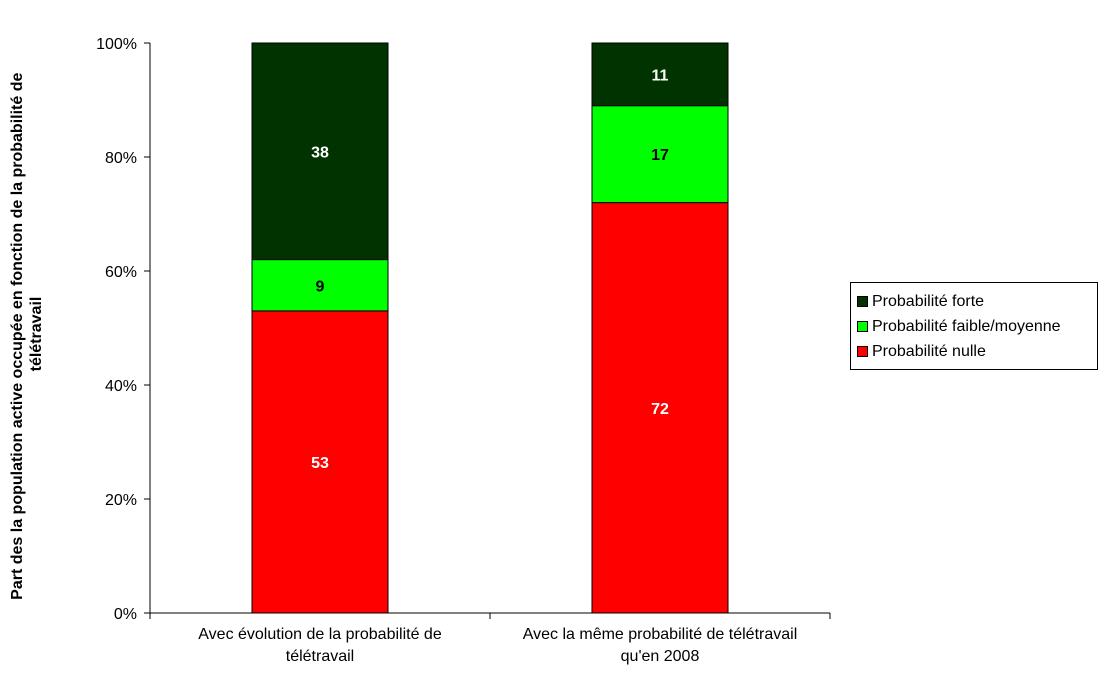 Image resolution: width=1098 pixels, height=673 pixels. I want to click on data-label: 11, so click(660, 75).